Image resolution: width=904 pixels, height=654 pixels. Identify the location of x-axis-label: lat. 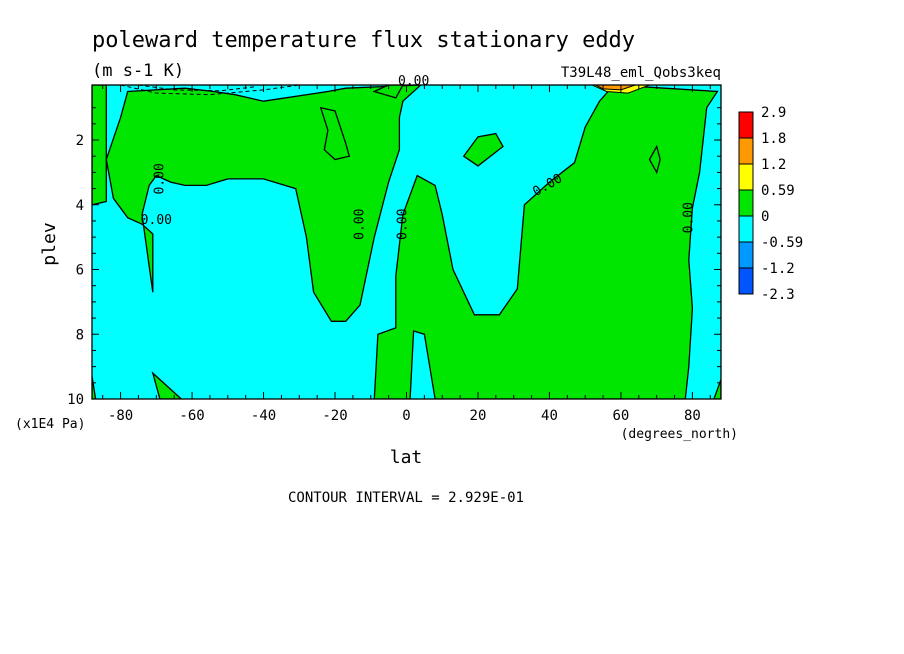
(406, 457).